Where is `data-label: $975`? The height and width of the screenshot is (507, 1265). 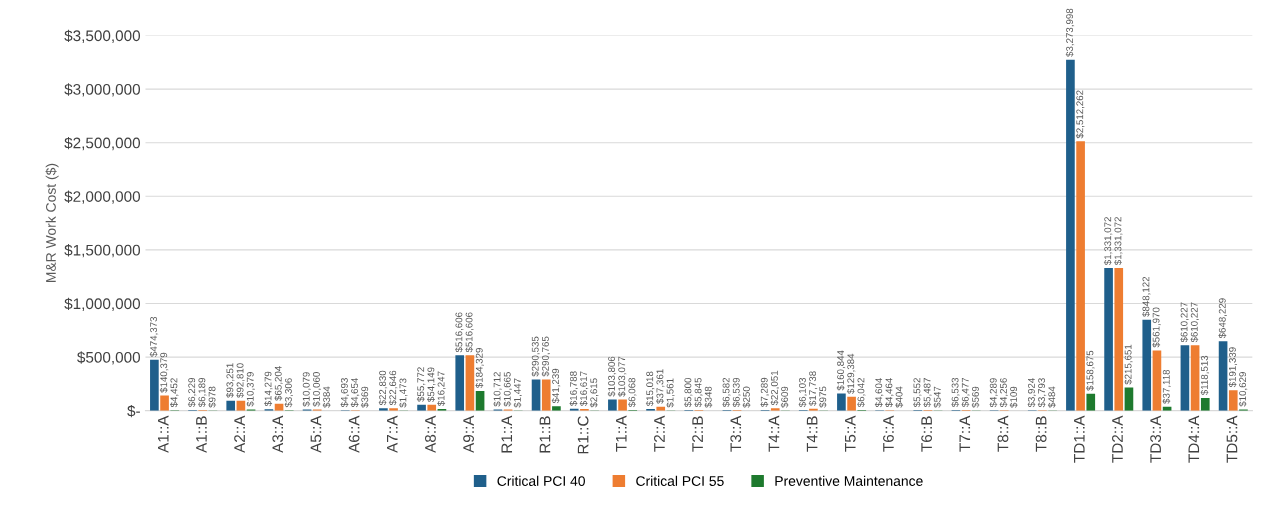 data-label: $975 is located at coordinates (822, 397).